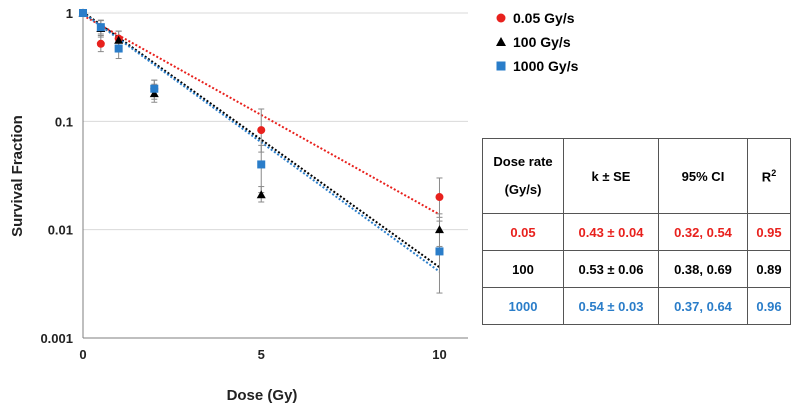  I want to click on black-triangle-icon, so click(501, 41).